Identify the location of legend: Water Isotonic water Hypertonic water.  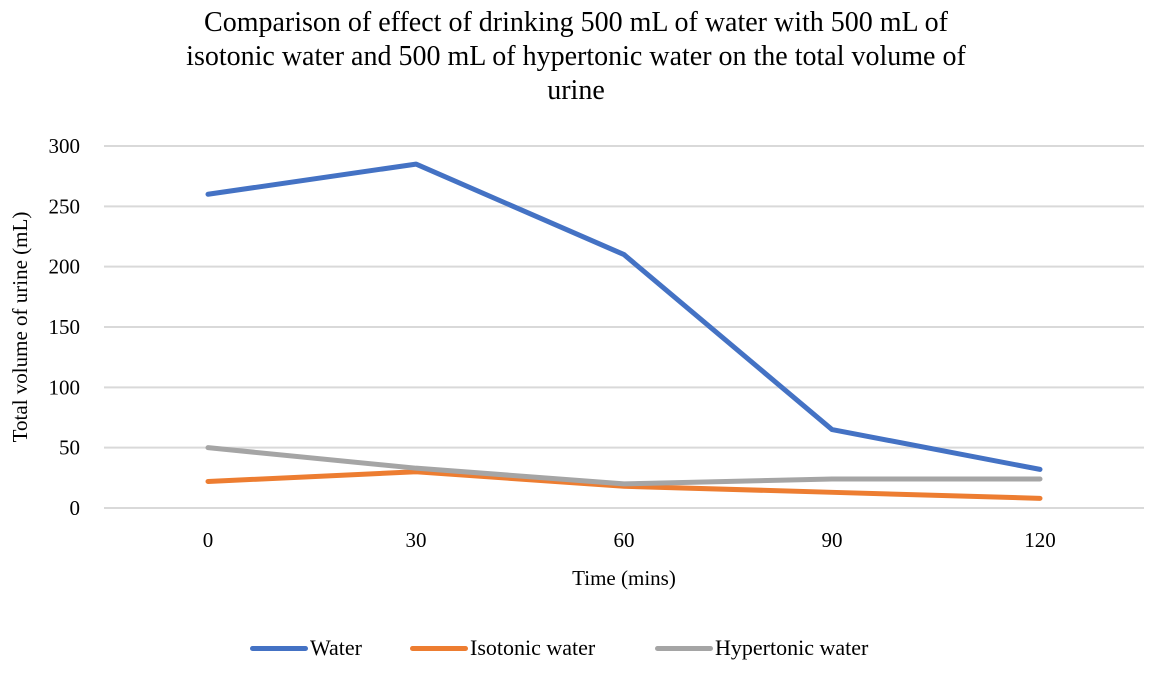
(576, 648).